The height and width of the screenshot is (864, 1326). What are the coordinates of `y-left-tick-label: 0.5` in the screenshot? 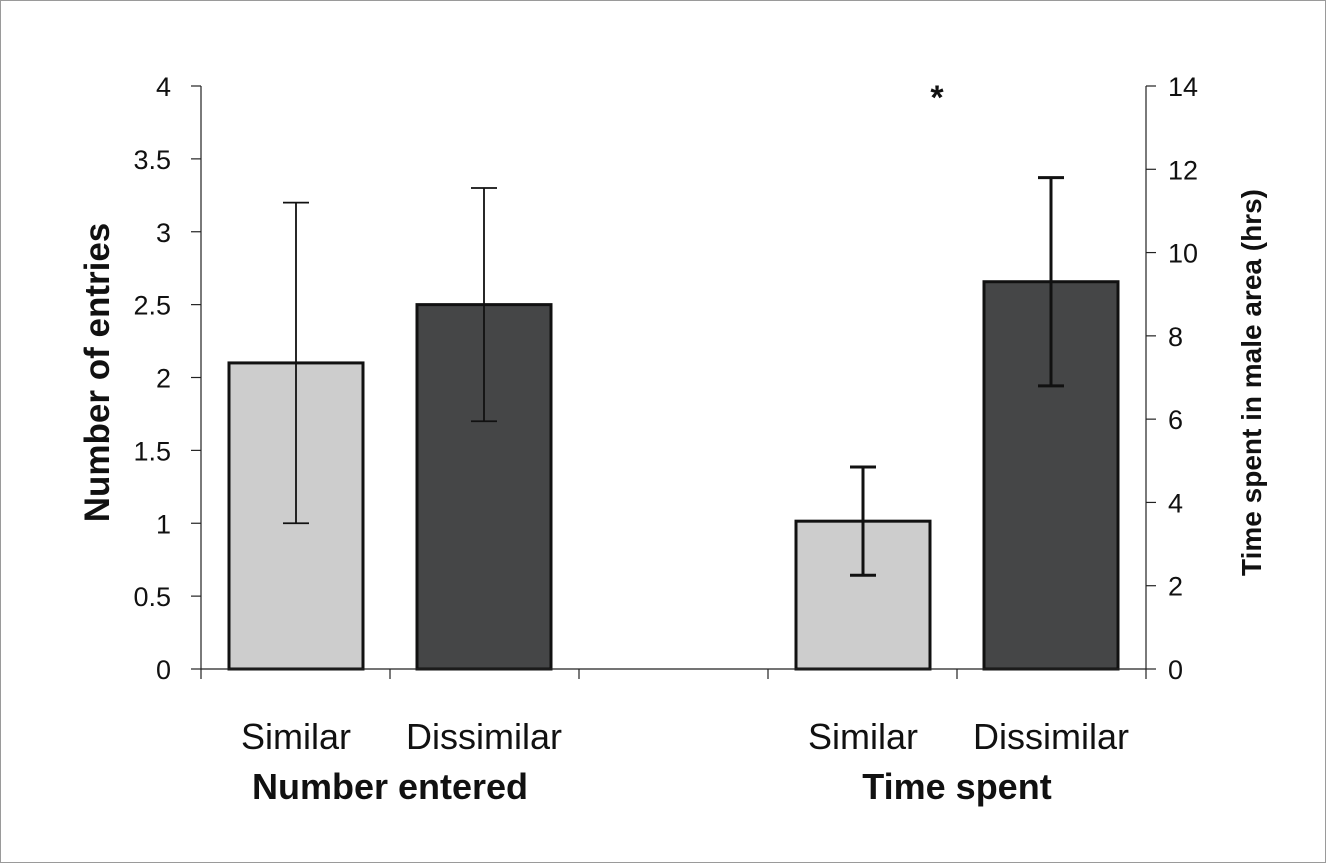 It's located at (152, 597).